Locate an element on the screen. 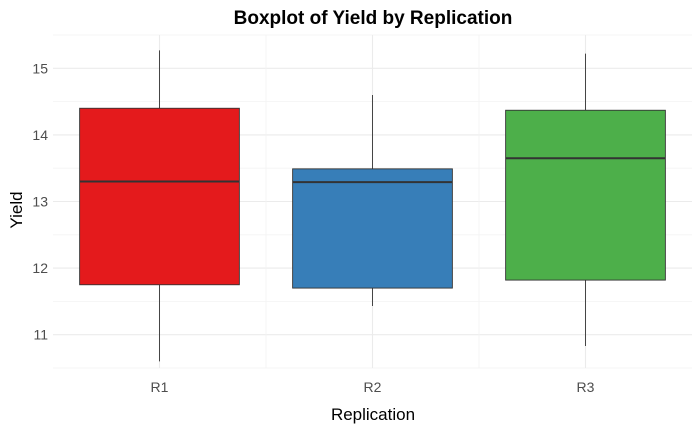  y-tick-label: 13 is located at coordinates (40, 202).